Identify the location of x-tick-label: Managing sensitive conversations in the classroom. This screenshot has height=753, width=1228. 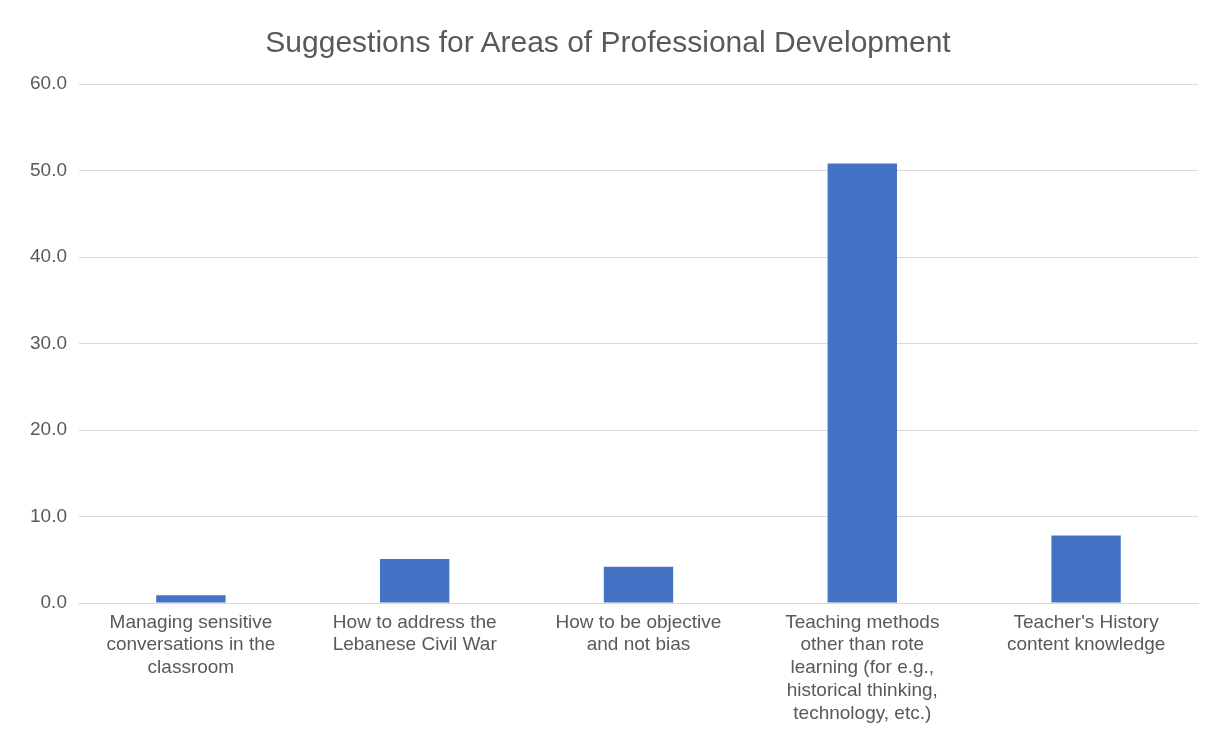
(191, 644).